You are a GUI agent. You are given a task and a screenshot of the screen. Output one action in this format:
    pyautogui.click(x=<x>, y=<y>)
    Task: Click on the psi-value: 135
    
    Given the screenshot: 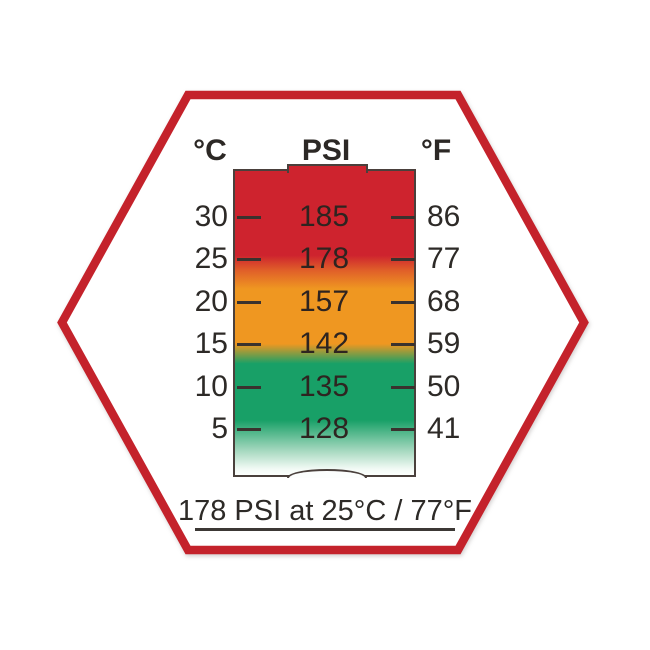 What is the action you would take?
    pyautogui.click(x=324, y=386)
    